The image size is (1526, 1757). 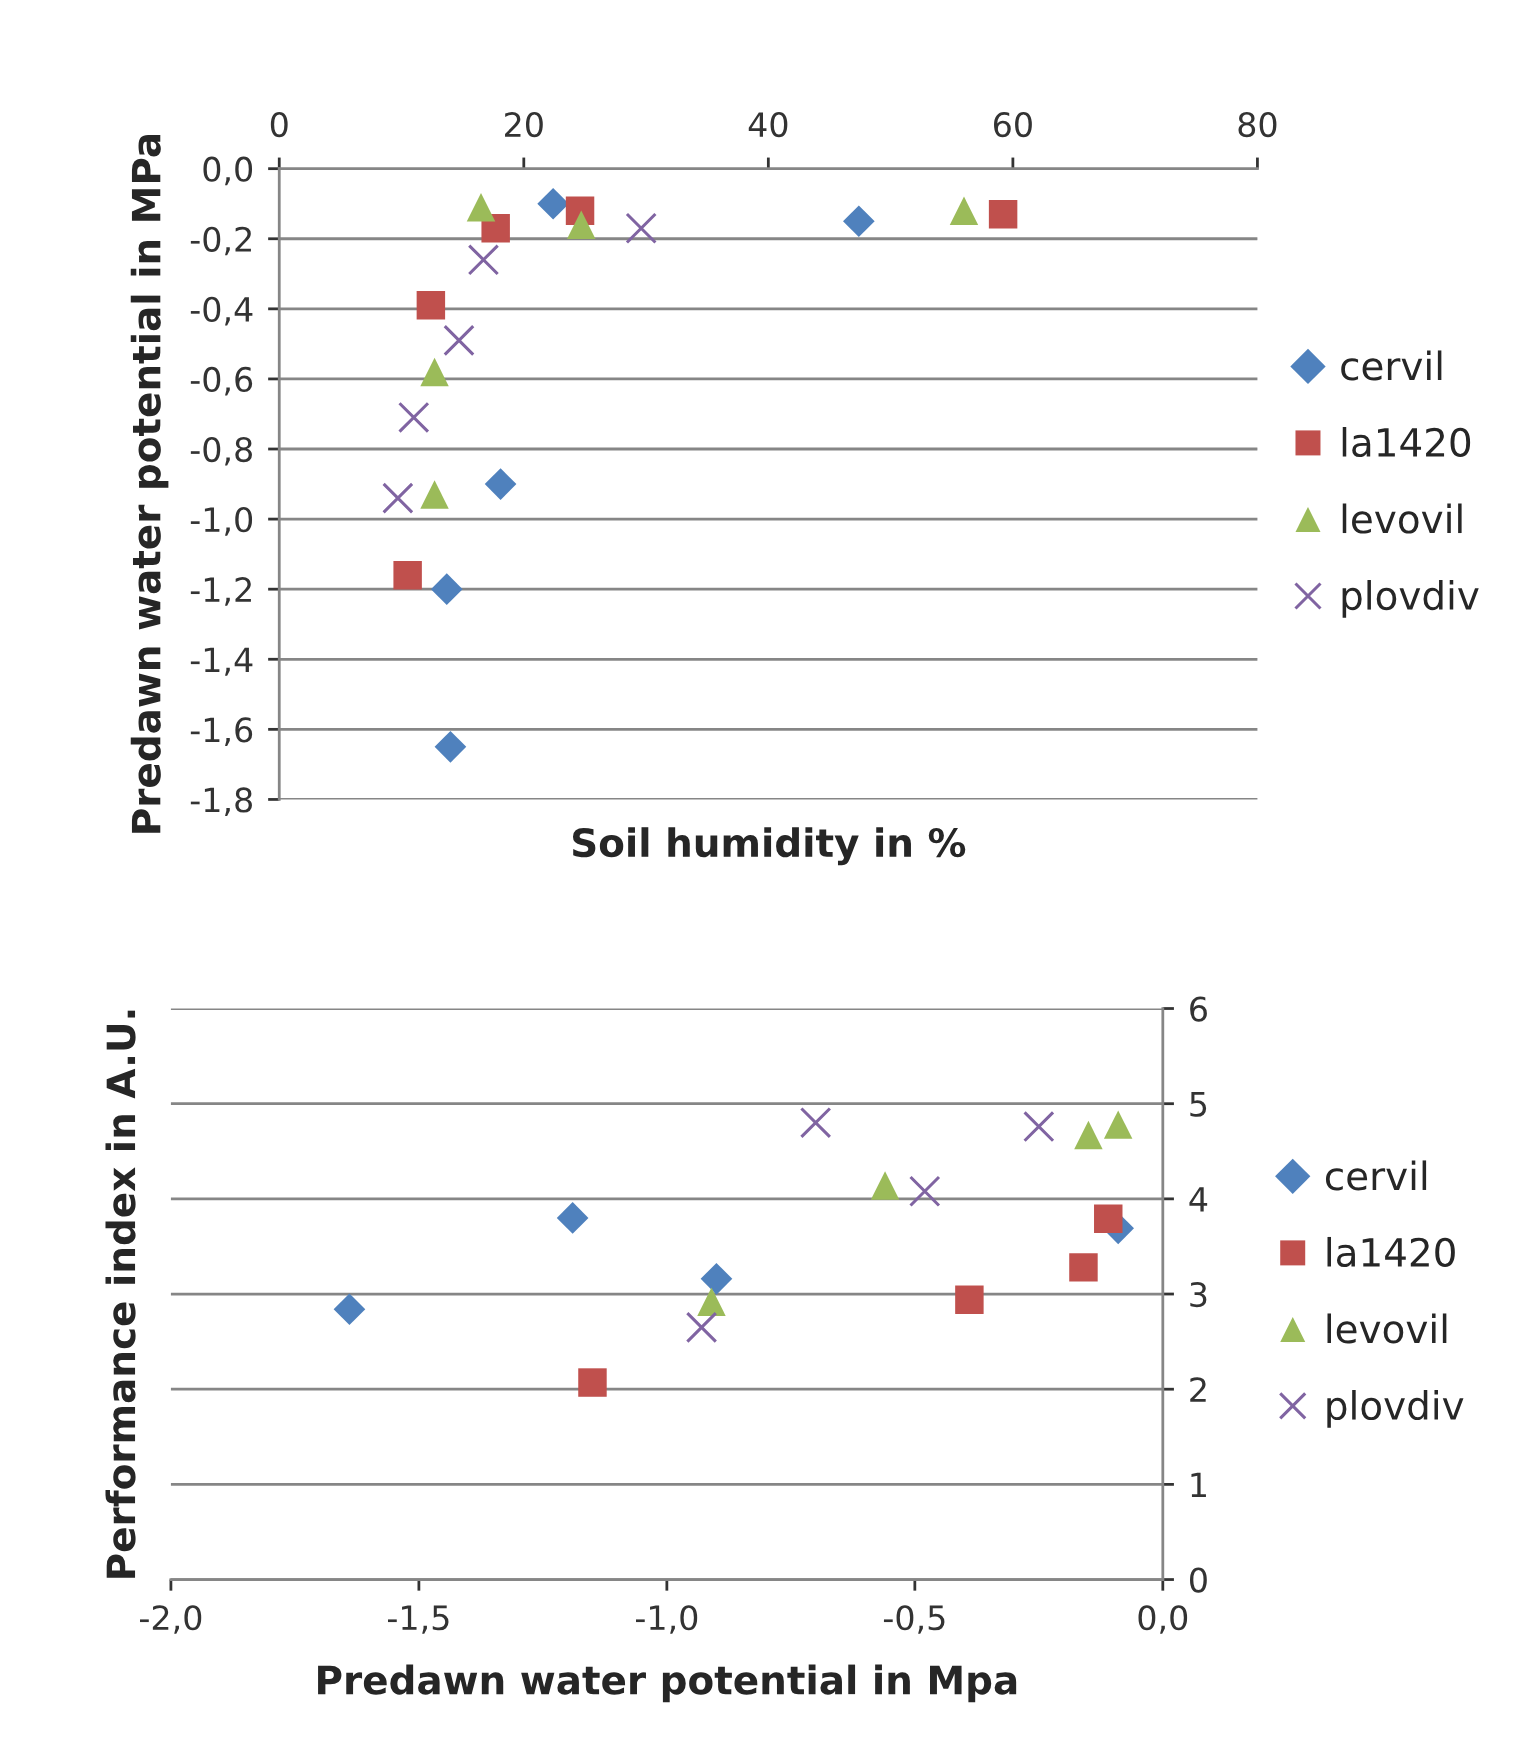 What do you see at coordinates (1198, 1580) in the screenshot?
I see `y-tick-label: 0` at bounding box center [1198, 1580].